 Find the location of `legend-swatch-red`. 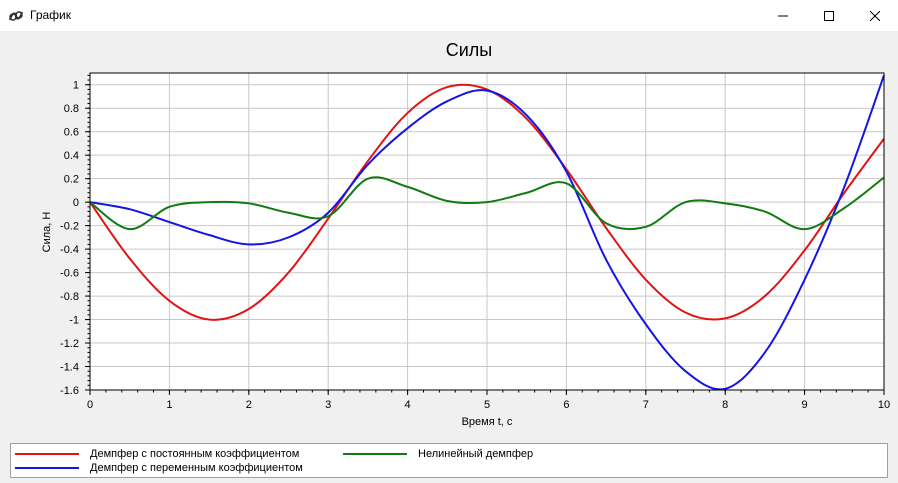

legend-swatch-red is located at coordinates (47, 454).